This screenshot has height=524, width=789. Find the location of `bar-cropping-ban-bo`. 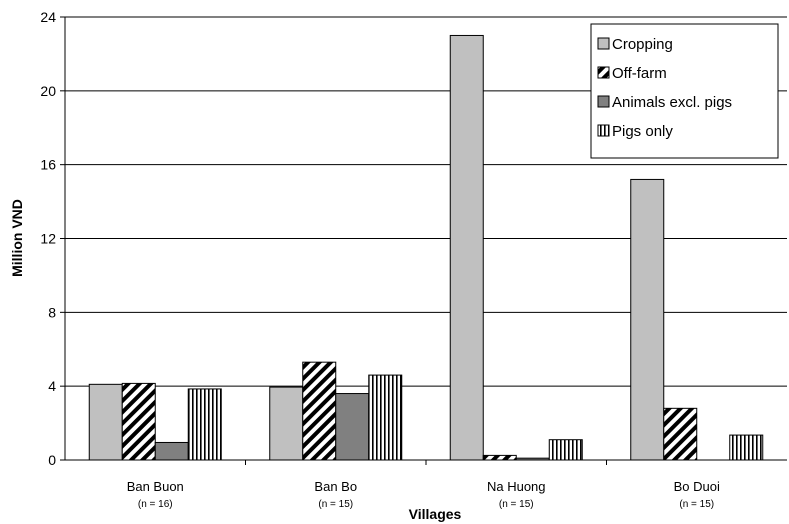

bar-cropping-ban-bo is located at coordinates (286, 423).